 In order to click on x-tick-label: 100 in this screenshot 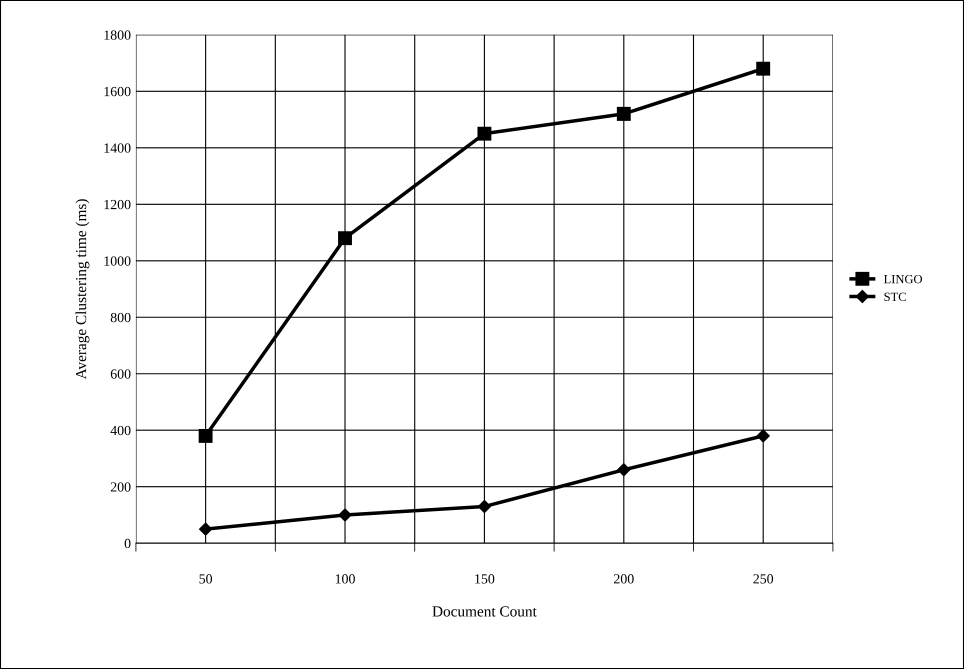, I will do `click(345, 579)`.